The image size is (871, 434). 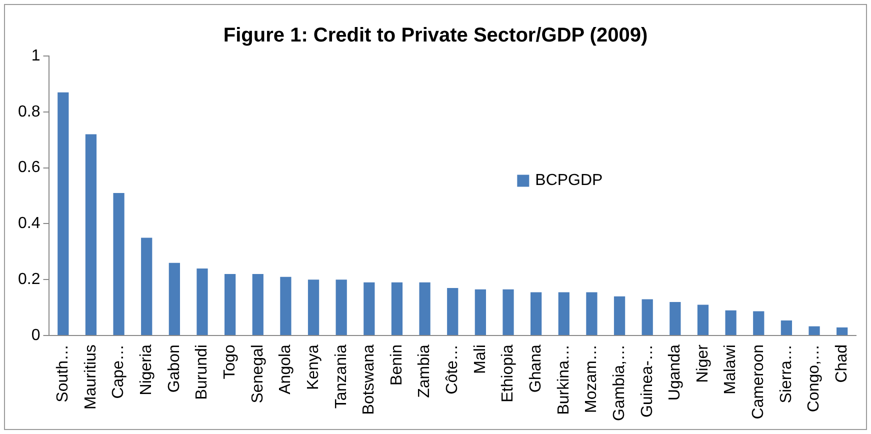 What do you see at coordinates (257, 374) in the screenshot?
I see `x-tick-label: Senegal` at bounding box center [257, 374].